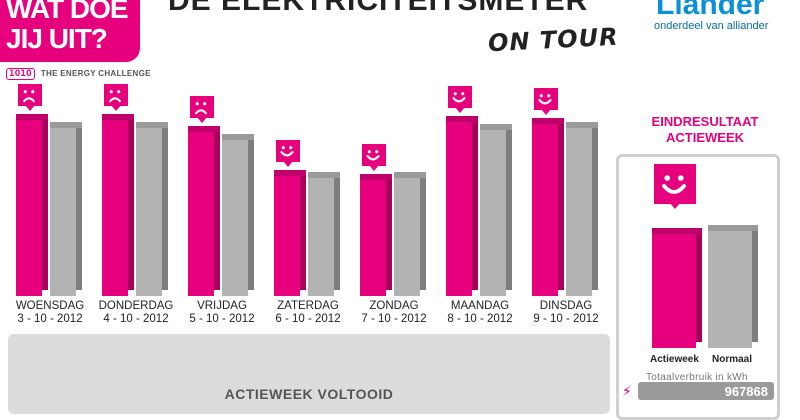  I want to click on day-name: ZATERDAG, so click(308, 306).